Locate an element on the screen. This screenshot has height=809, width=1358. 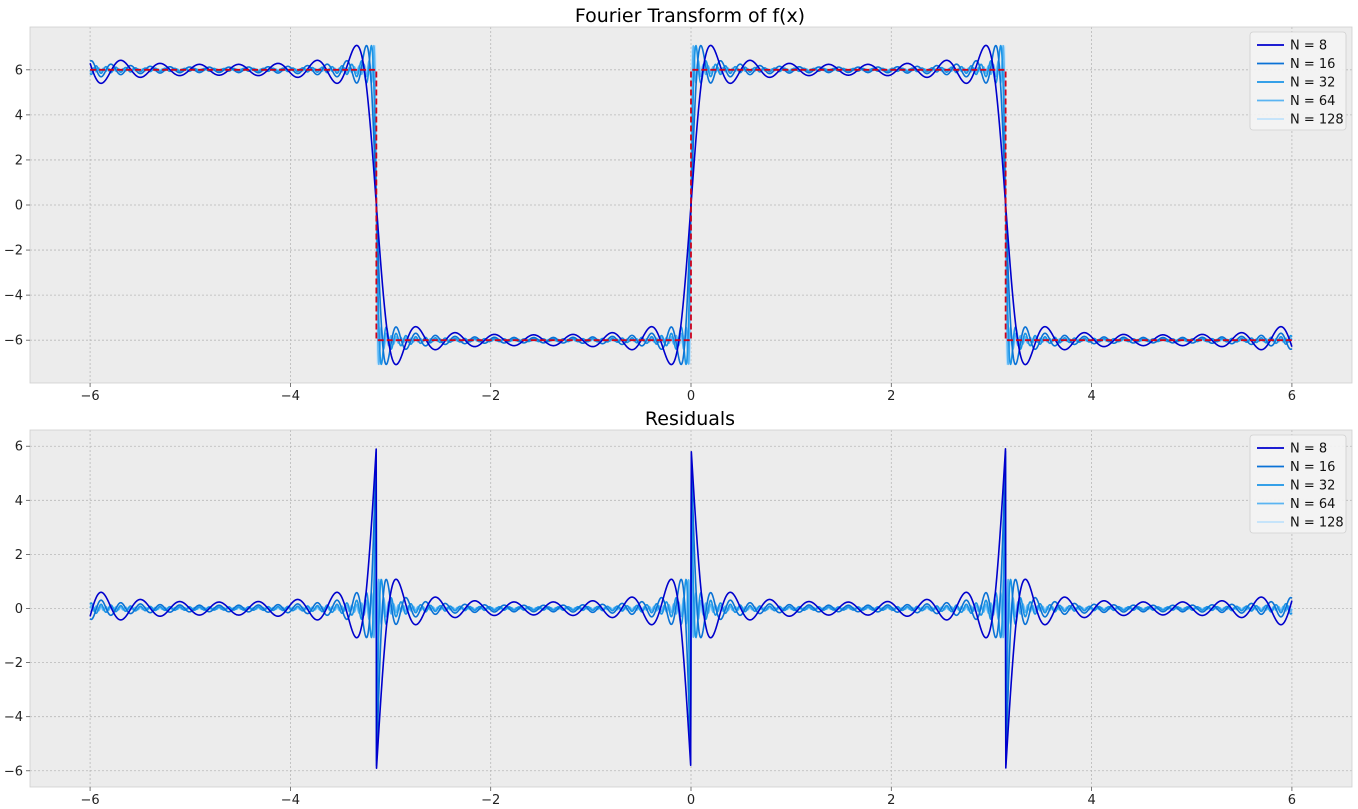
chart-title: Fourier Transform of f(x) is located at coordinates (690, 16).